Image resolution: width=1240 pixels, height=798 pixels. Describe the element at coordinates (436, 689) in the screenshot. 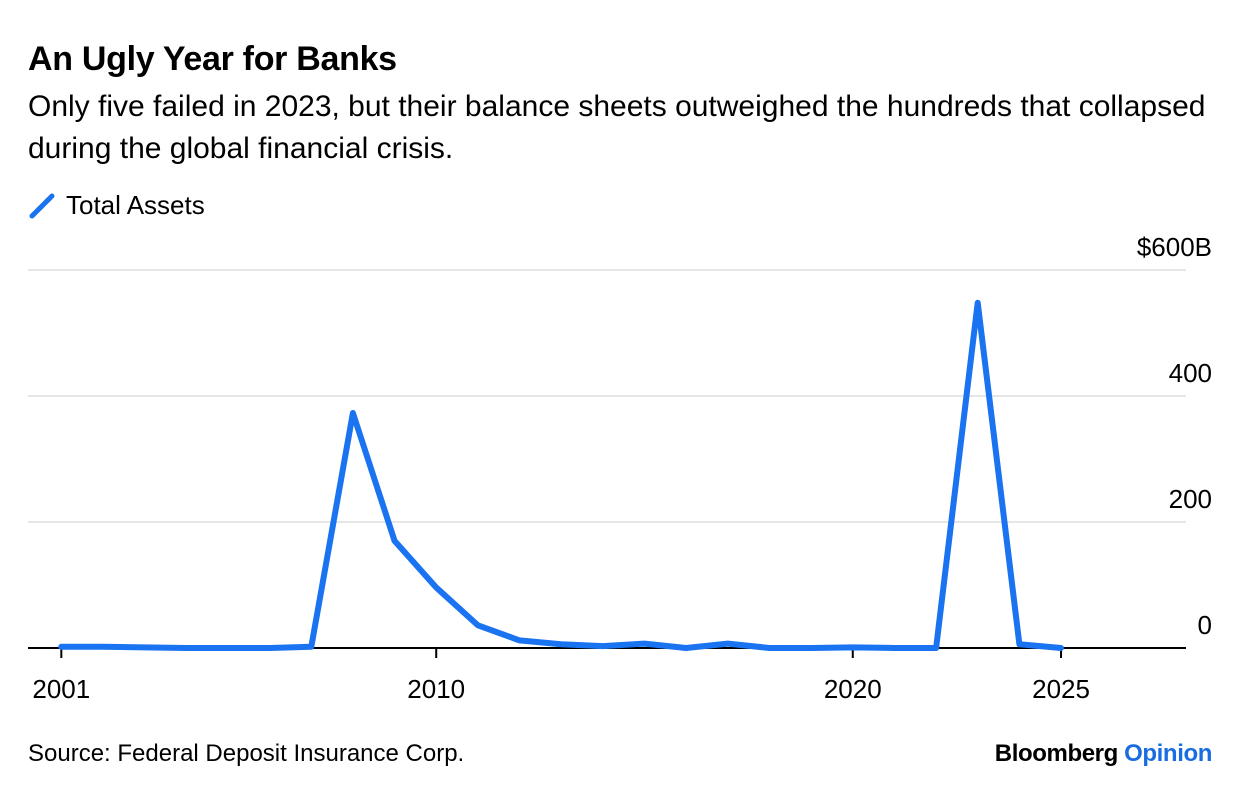

I see `x-tick-label: 2010` at that location.